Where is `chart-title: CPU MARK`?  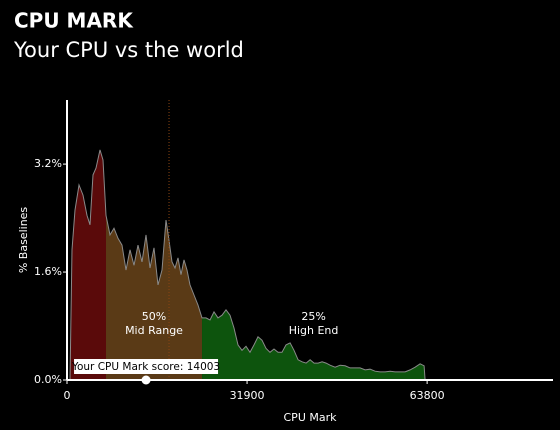 chart-title: CPU MARK is located at coordinates (74, 21).